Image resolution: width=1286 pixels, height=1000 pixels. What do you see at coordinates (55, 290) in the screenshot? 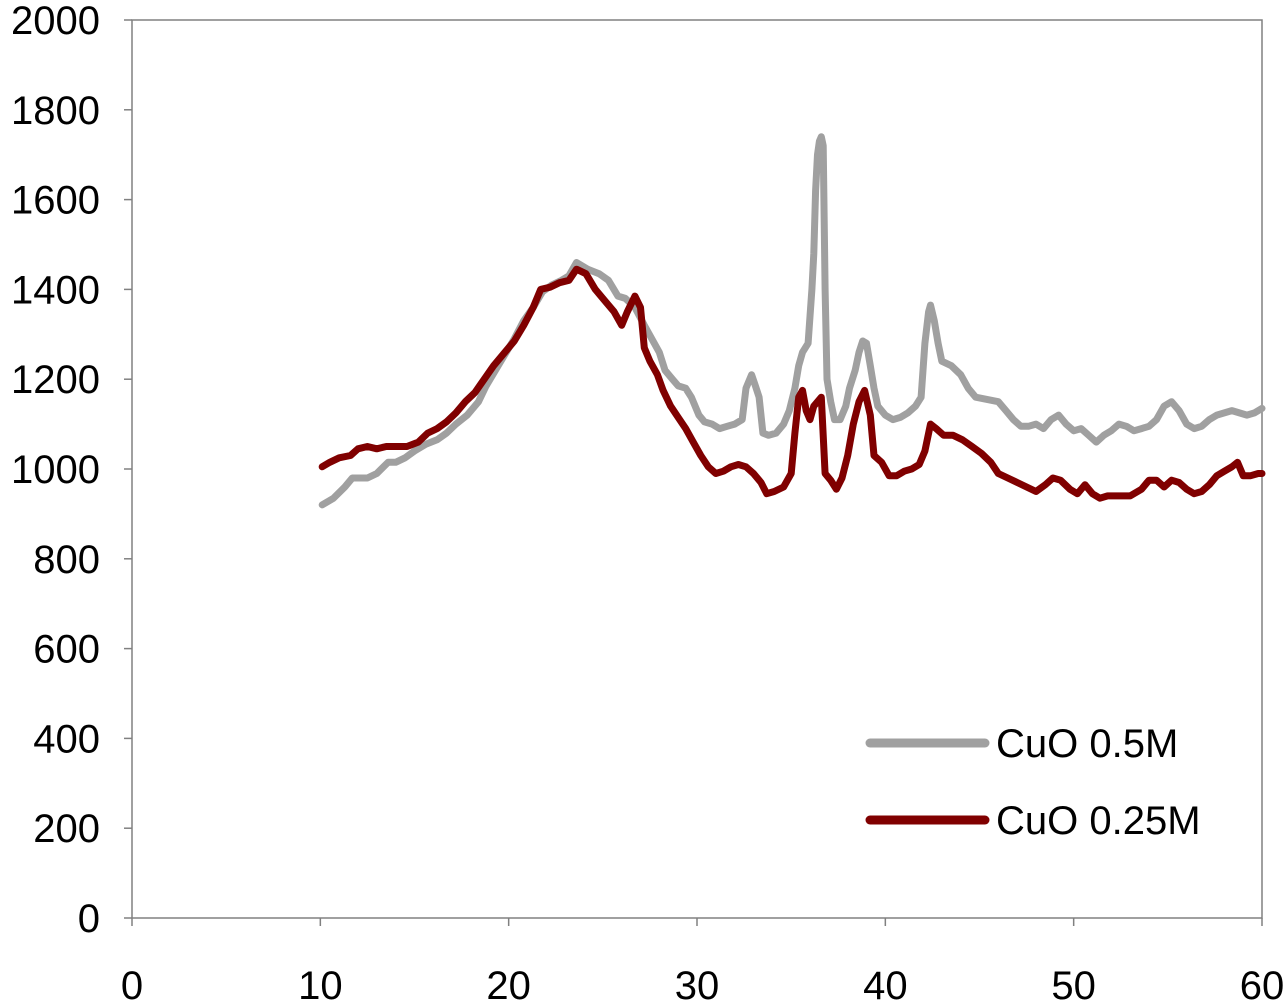
I see `y-tick-label: 1400` at bounding box center [55, 290].